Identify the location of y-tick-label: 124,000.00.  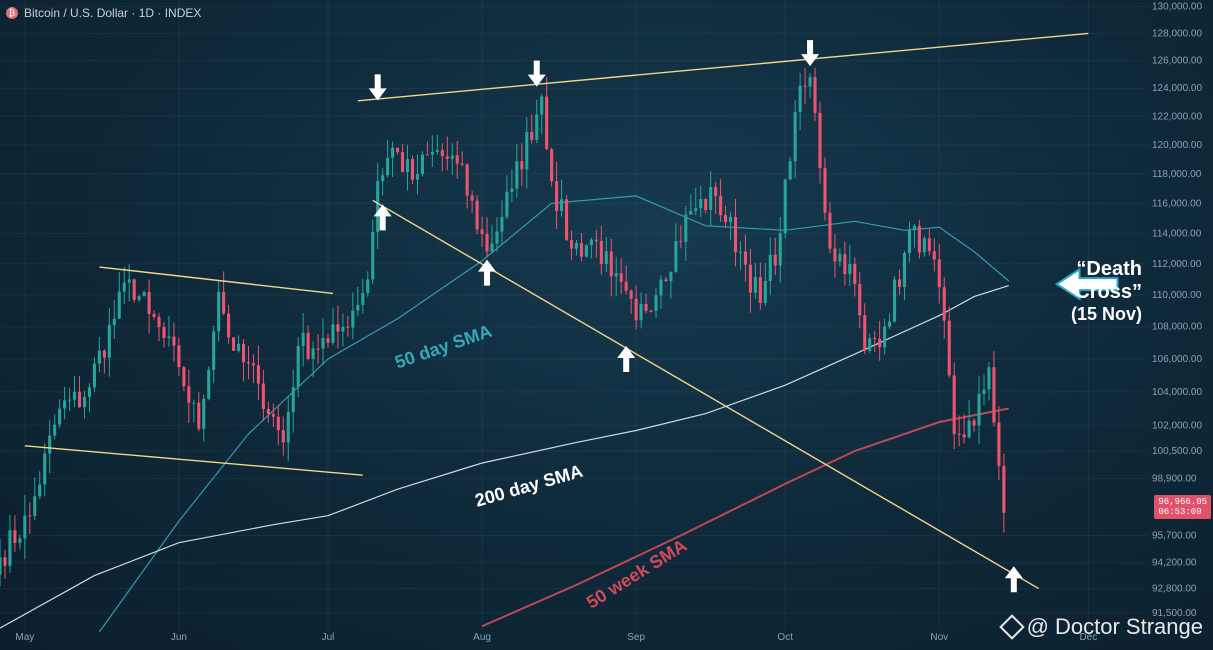
(1177, 88).